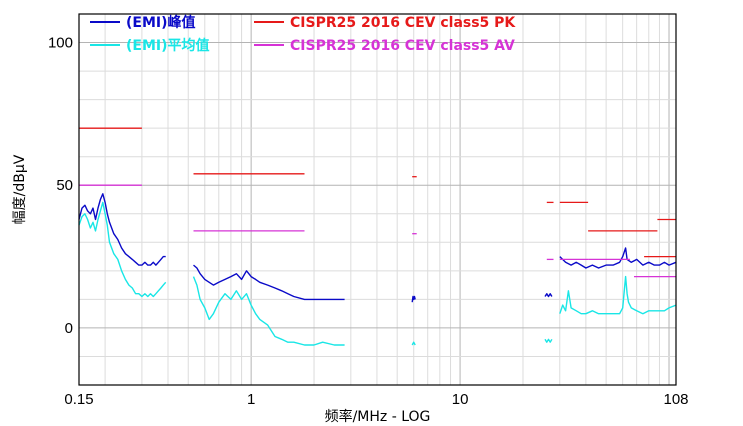 The height and width of the screenshot is (426, 743). What do you see at coordinates (675, 399) in the screenshot?
I see `x-tick-label: 108` at bounding box center [675, 399].